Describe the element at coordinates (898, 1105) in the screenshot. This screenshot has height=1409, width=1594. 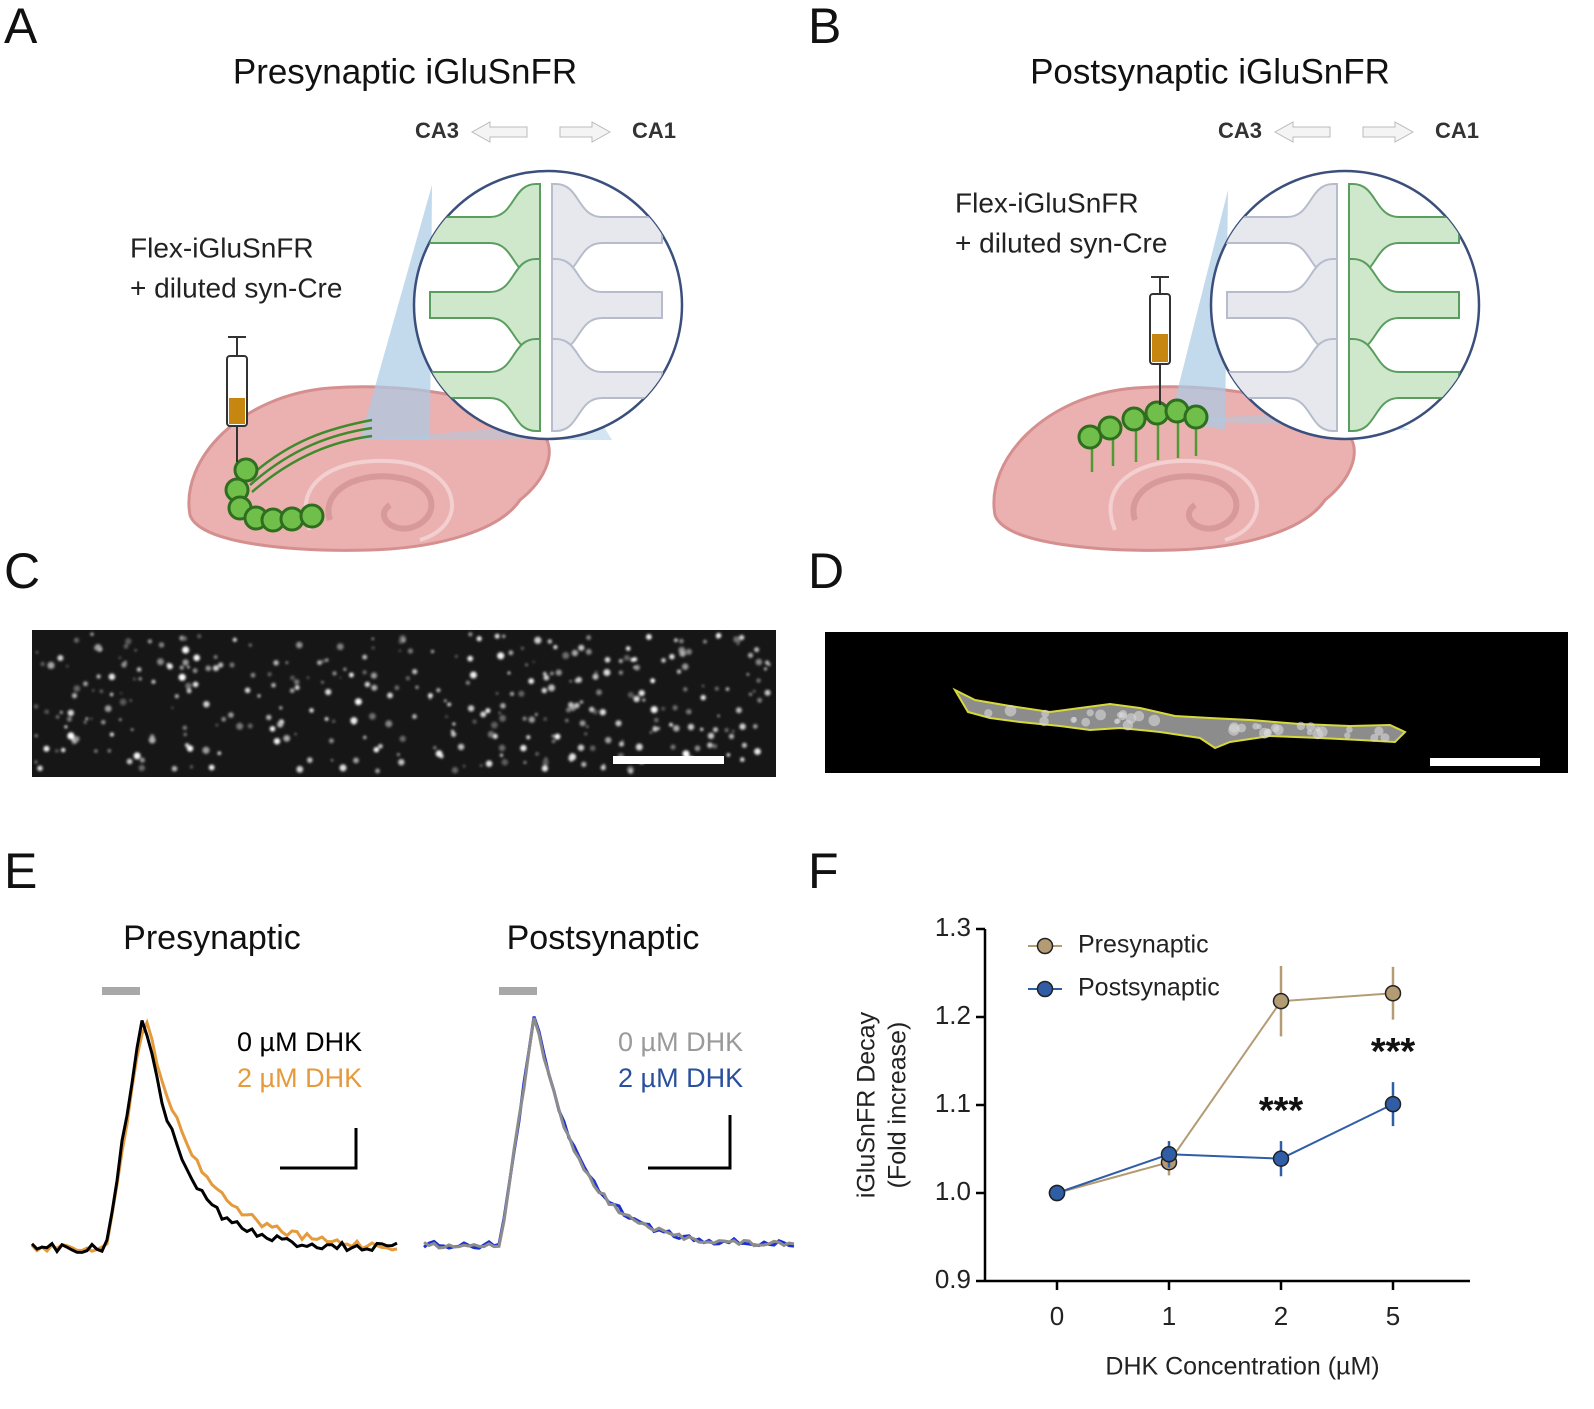
I see `y-axis-label: (Fold increase)` at that location.